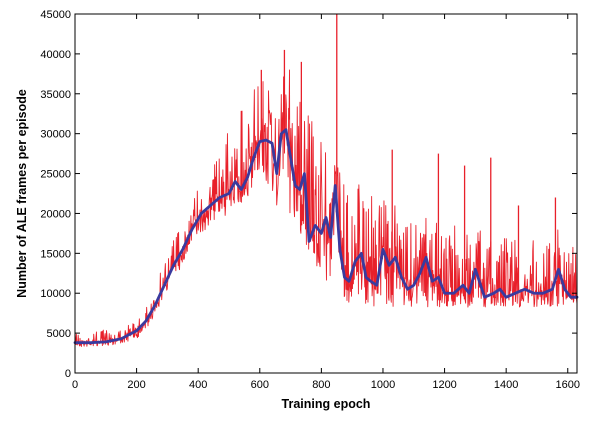  Describe the element at coordinates (198, 385) in the screenshot. I see `x-tick-label: 400` at that location.